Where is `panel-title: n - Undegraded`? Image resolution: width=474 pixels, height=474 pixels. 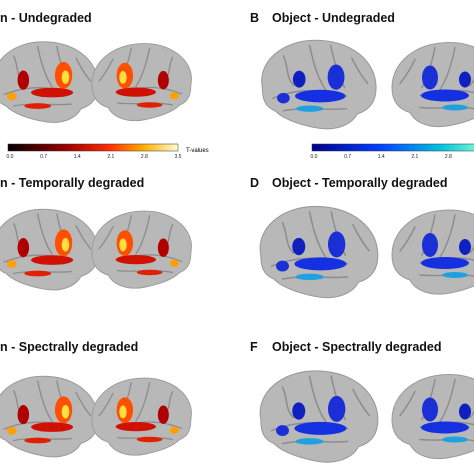 panel-title: n - Undegraded is located at coordinates (46, 18).